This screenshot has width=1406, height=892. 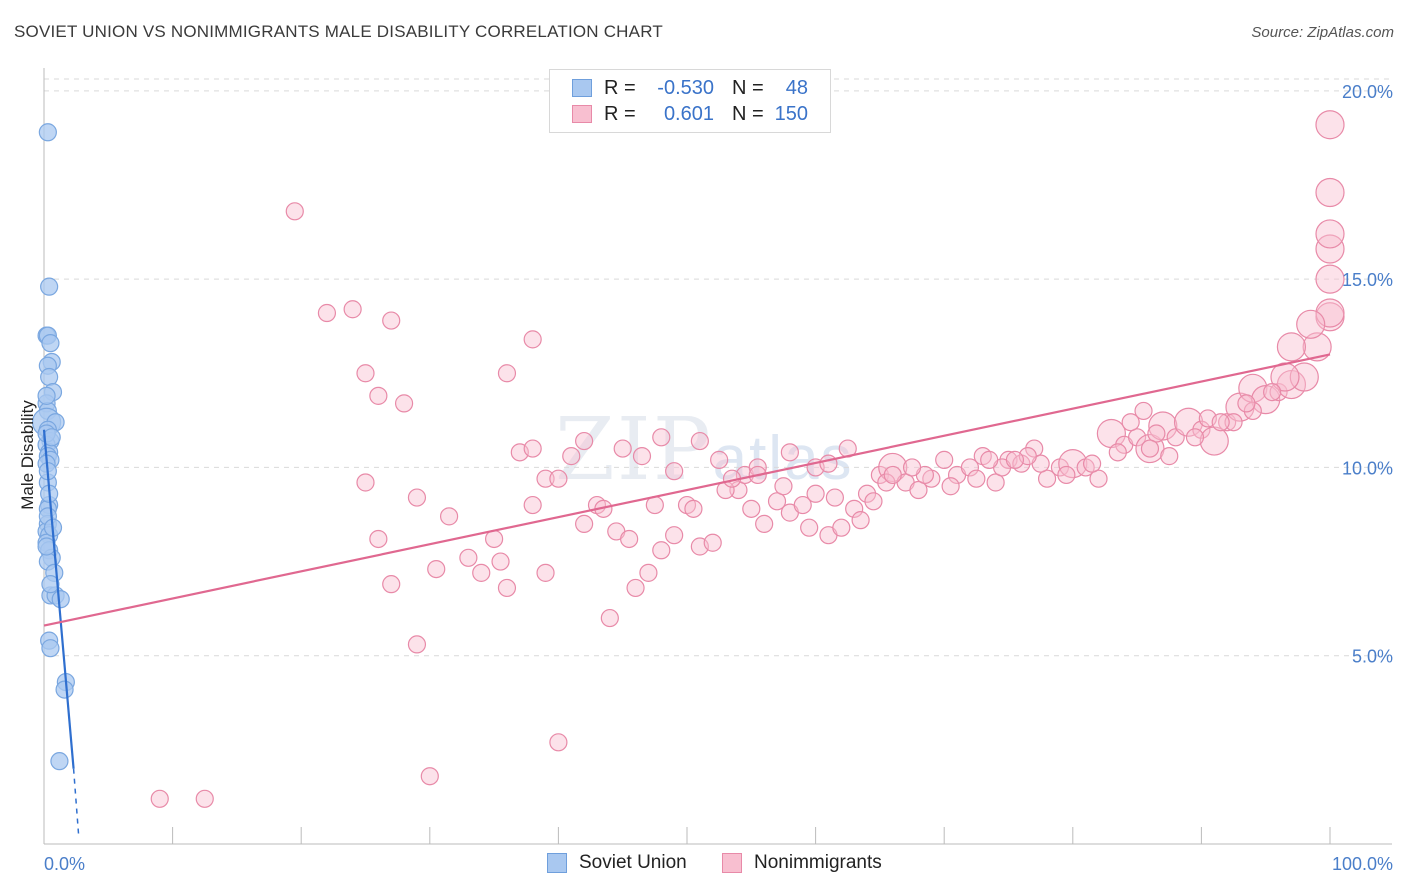 I want to click on legend-r-label: R =, so click(x=620, y=87).